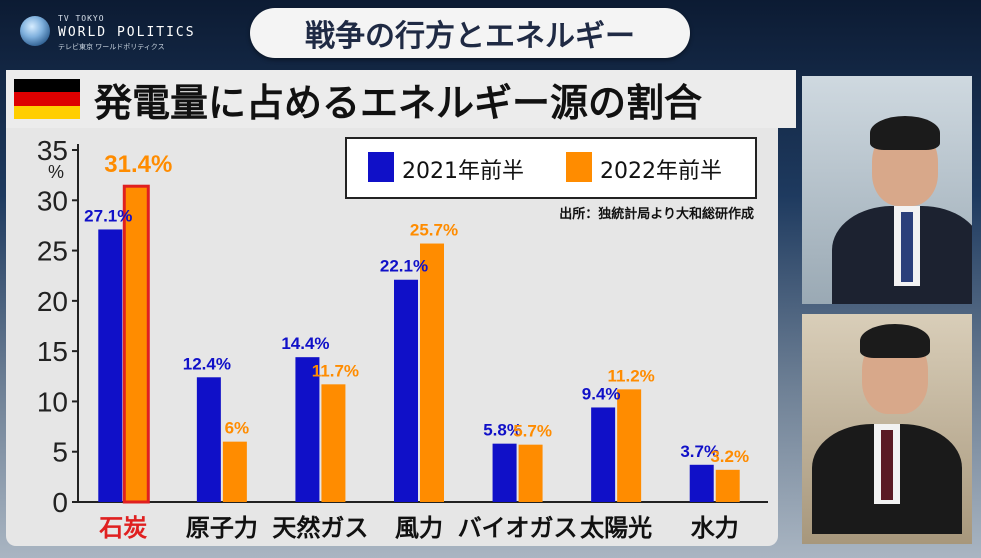 The image size is (981, 558). What do you see at coordinates (518, 528) in the screenshot?
I see `x-category-label: バイオガス` at bounding box center [518, 528].